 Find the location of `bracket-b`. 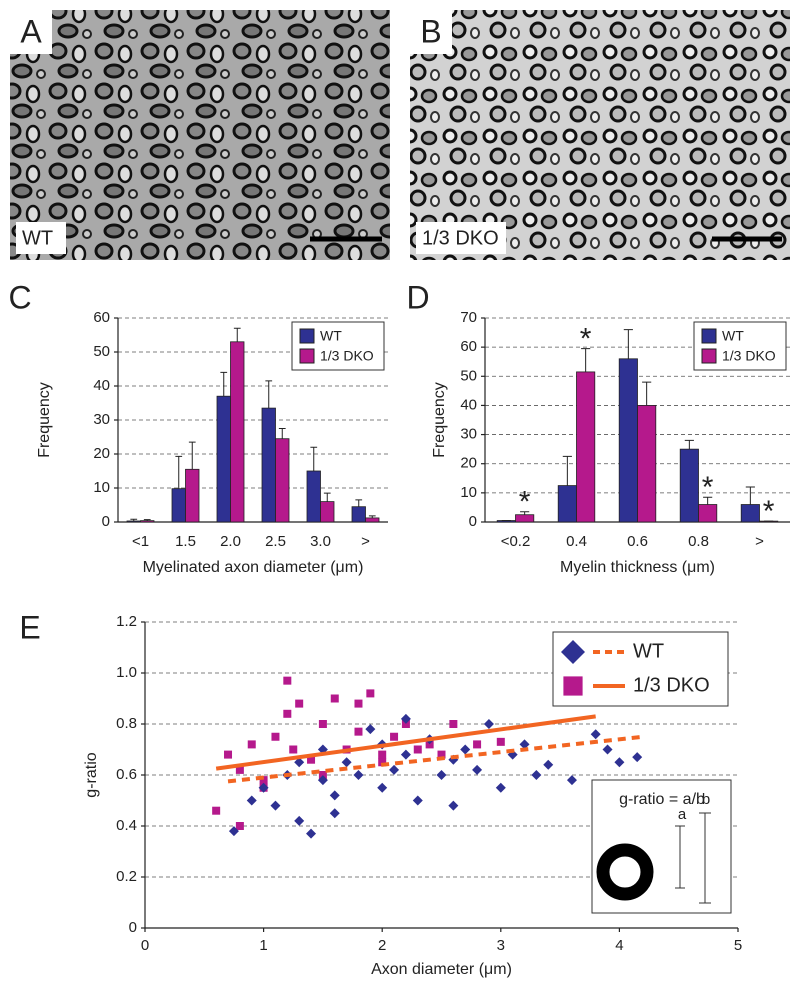

bracket-b is located at coordinates (705, 858).